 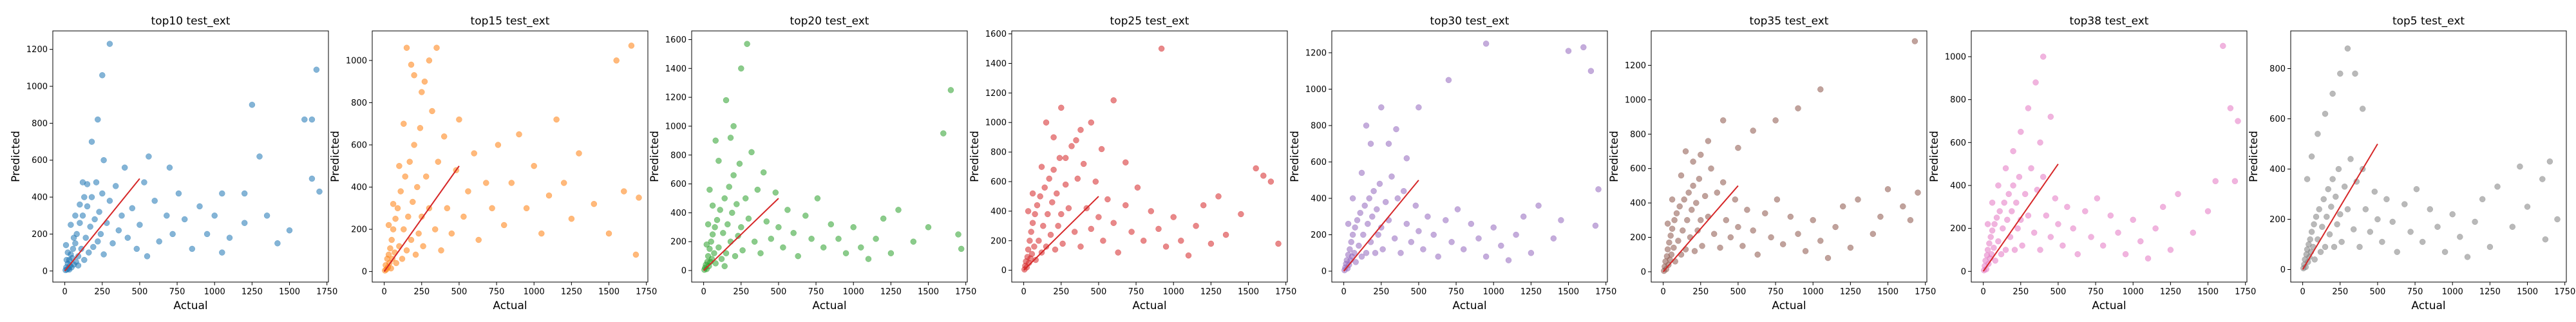 What do you see at coordinates (64, 292) in the screenshot?
I see `x-tick-label: 0` at bounding box center [64, 292].